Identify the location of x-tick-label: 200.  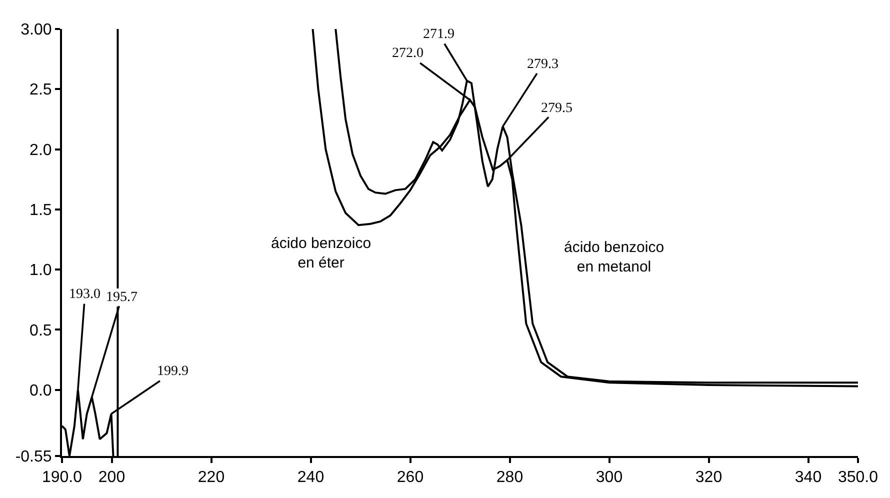
(112, 477).